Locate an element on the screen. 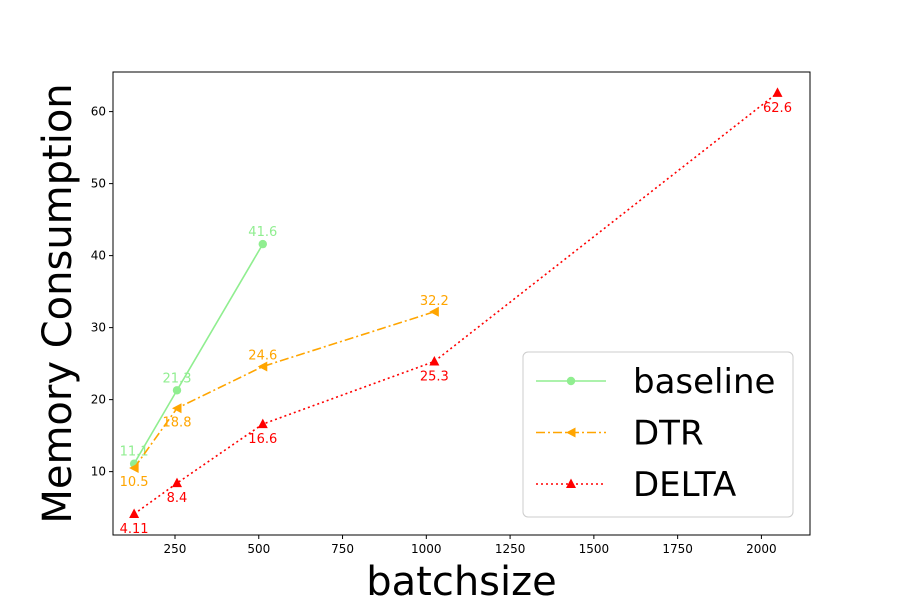 The width and height of the screenshot is (900, 604). y-tick-label-3: 40 is located at coordinates (98, 256).